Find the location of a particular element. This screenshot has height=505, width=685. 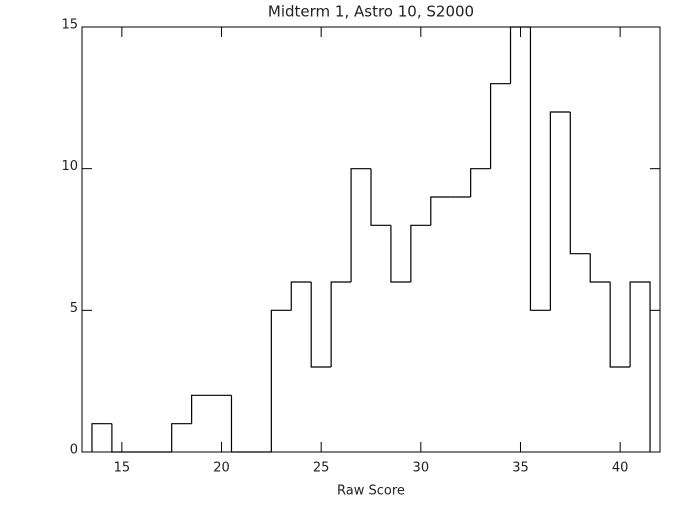

y-tick-label: 10 is located at coordinates (69, 166).